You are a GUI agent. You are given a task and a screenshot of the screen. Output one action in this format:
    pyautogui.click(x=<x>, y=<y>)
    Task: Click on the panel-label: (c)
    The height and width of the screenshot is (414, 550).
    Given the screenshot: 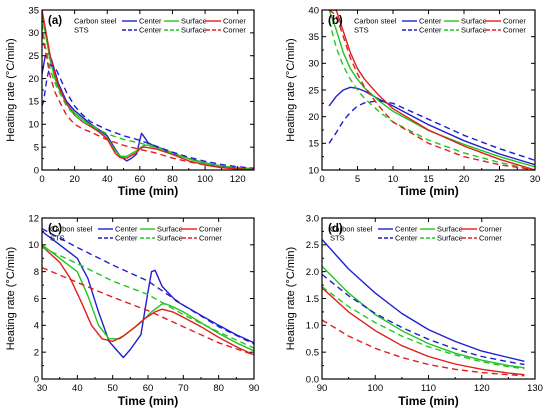 What is the action you would take?
    pyautogui.click(x=55, y=229)
    